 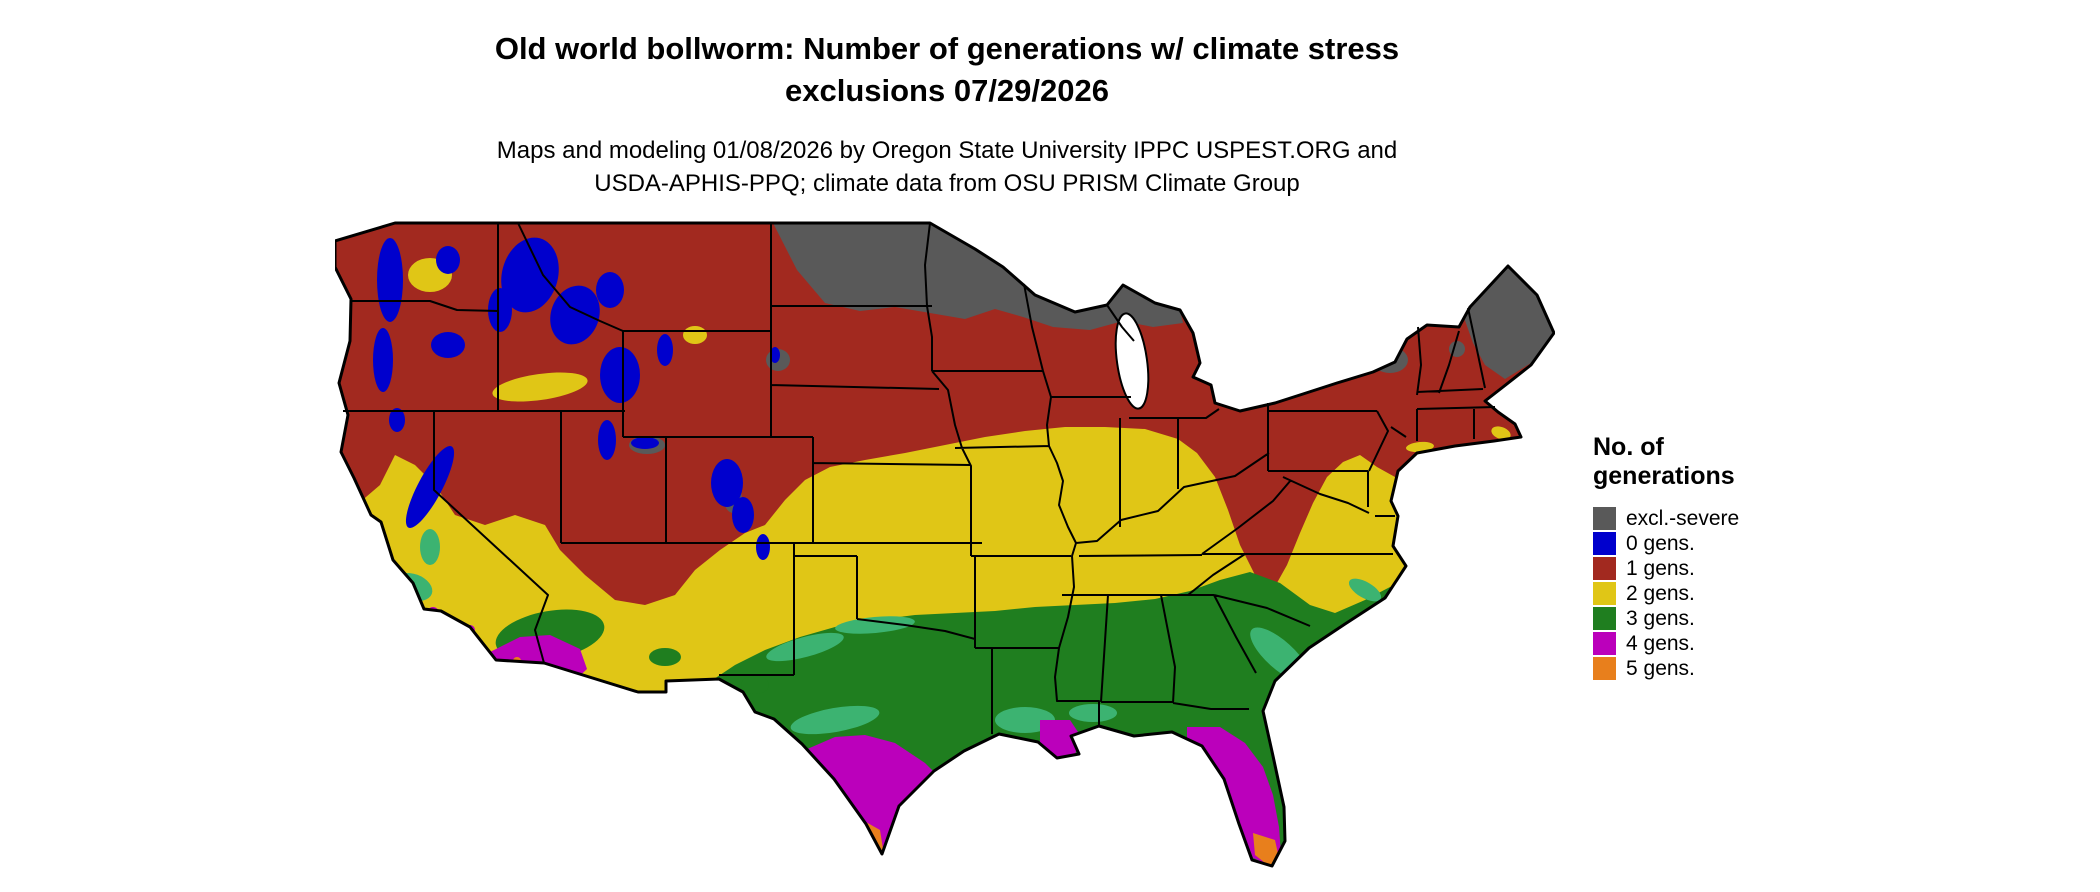 I want to click on legend-label-3gens: 3 gens., so click(x=1660, y=618).